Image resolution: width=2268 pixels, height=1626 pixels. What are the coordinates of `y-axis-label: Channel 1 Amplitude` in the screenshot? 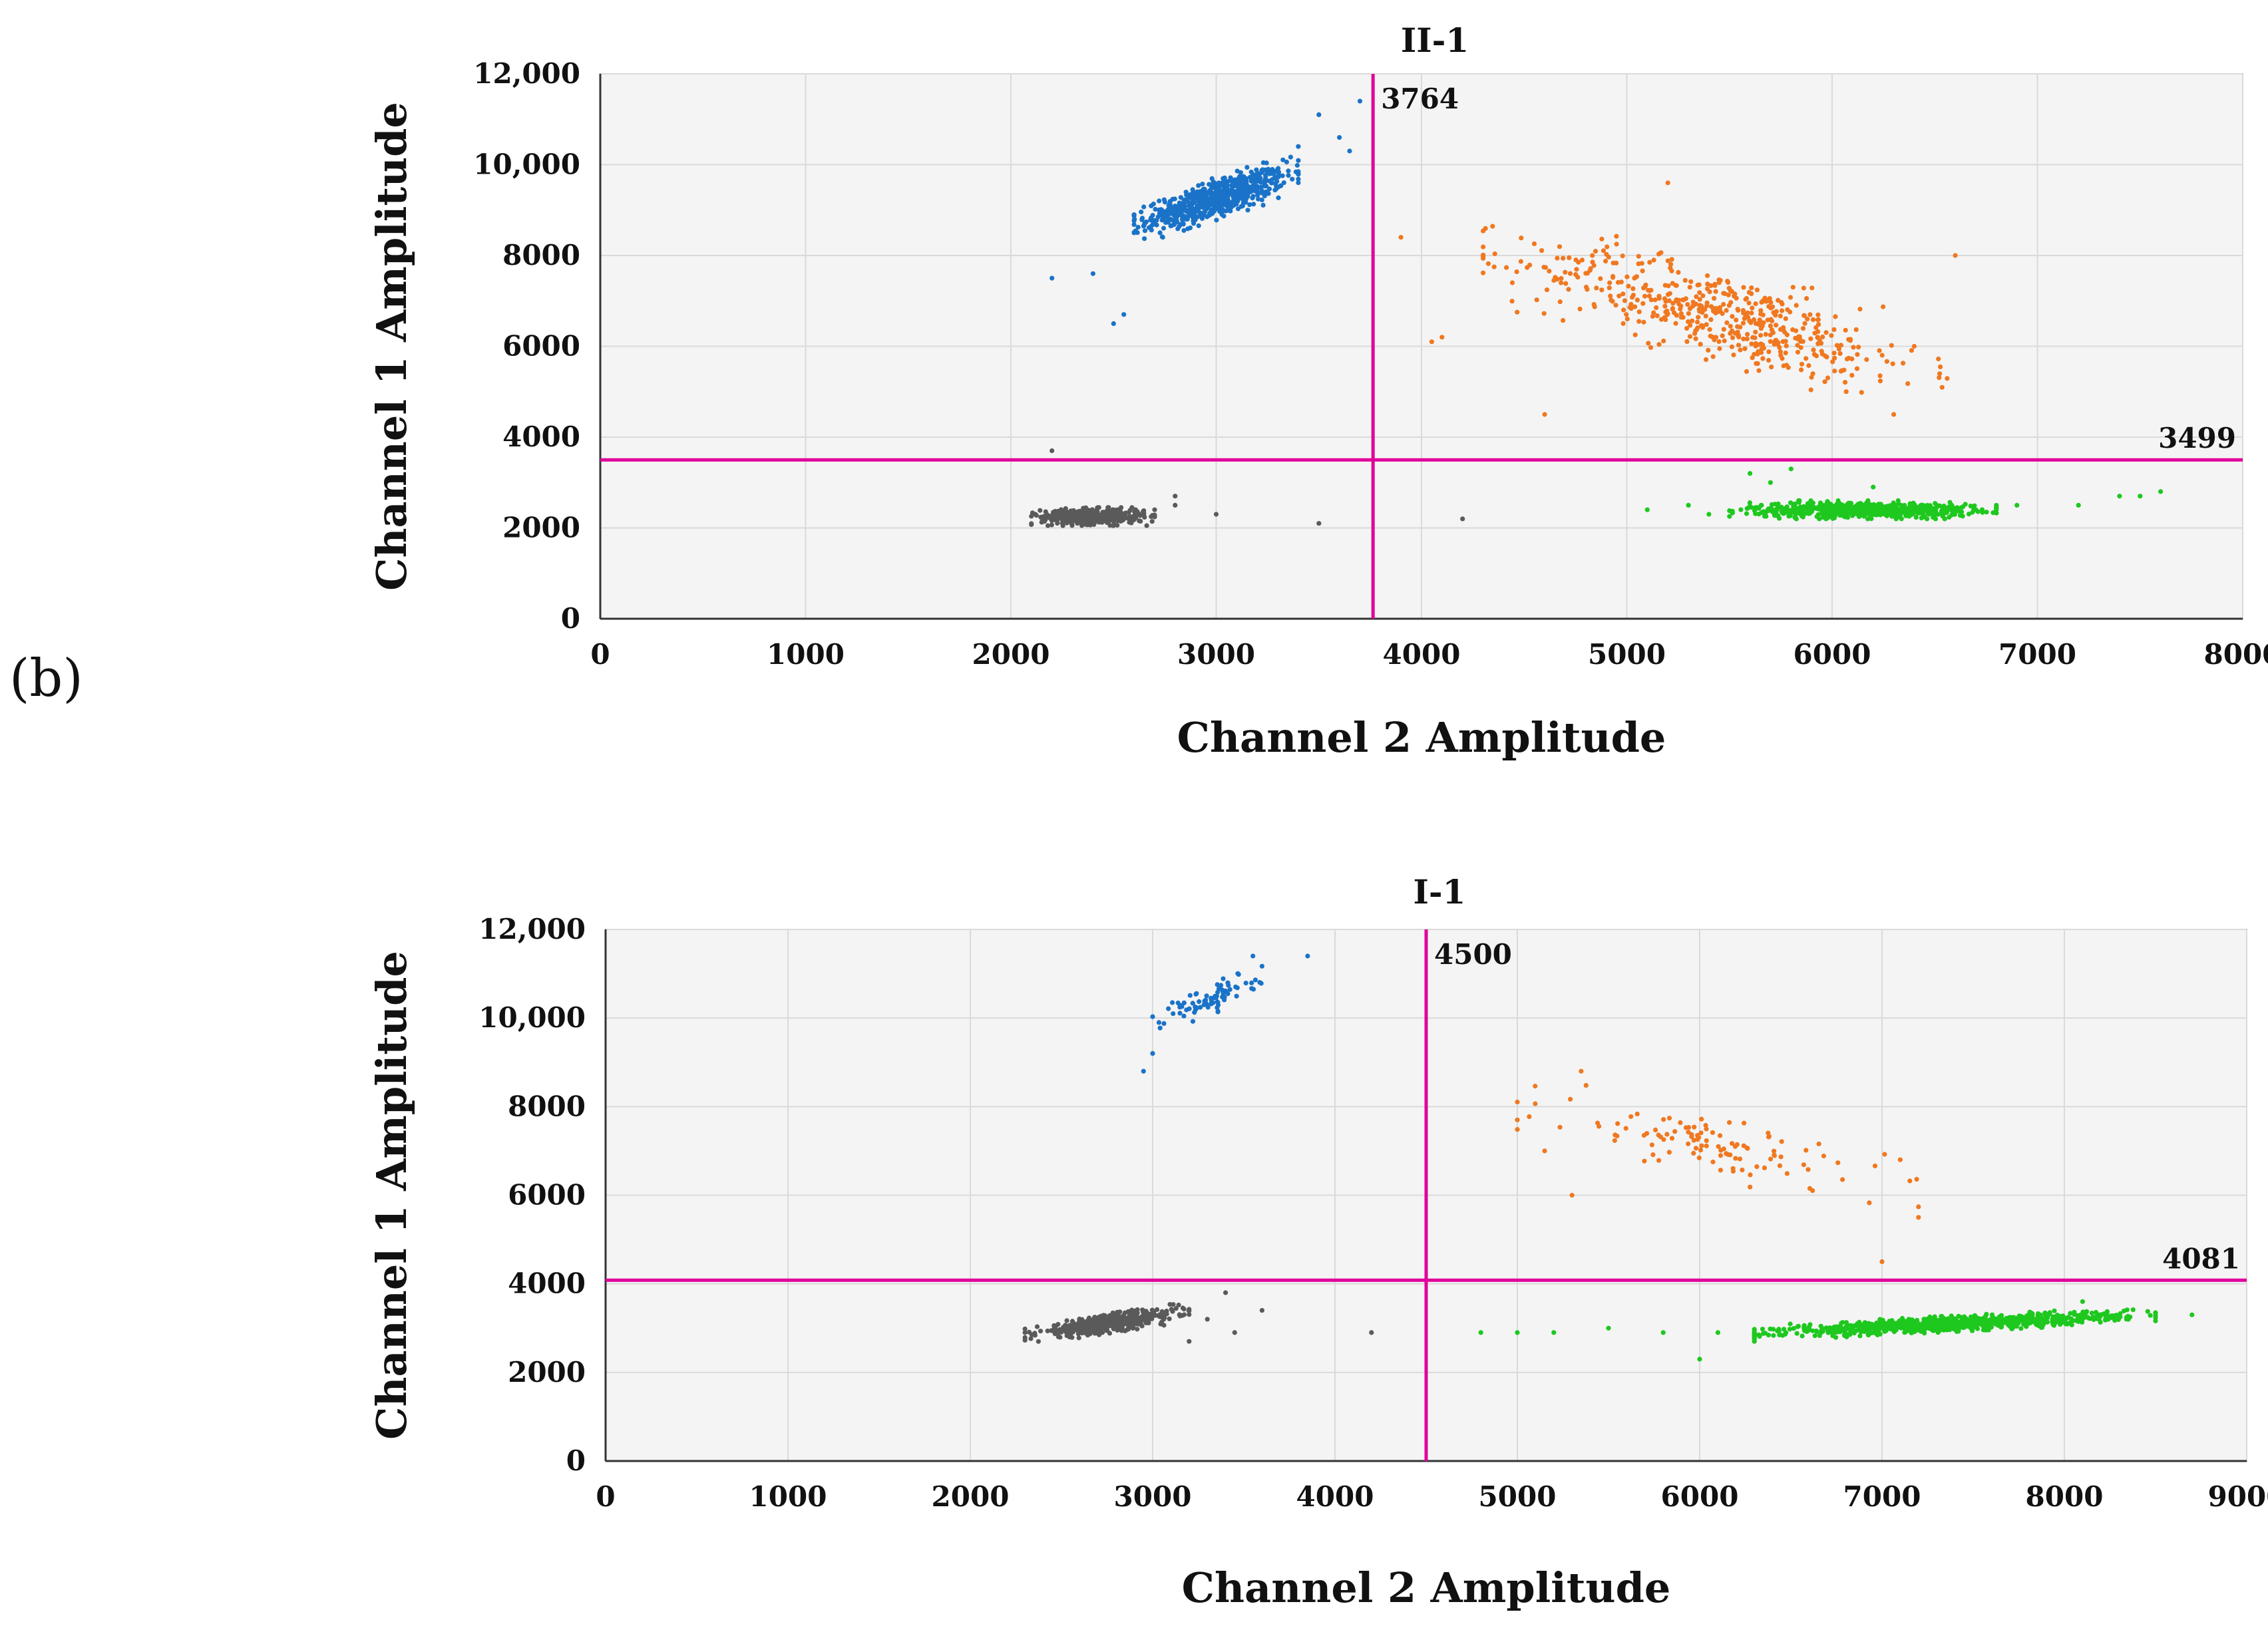 It's located at (391, 346).